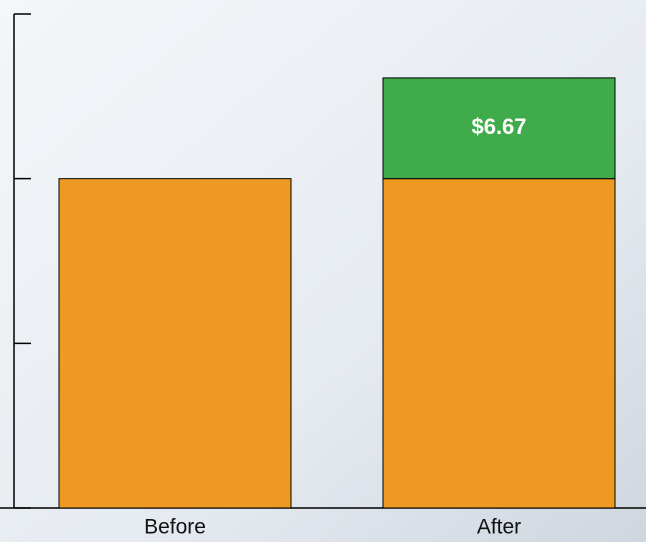  I want to click on bar-segment, so click(499, 128).